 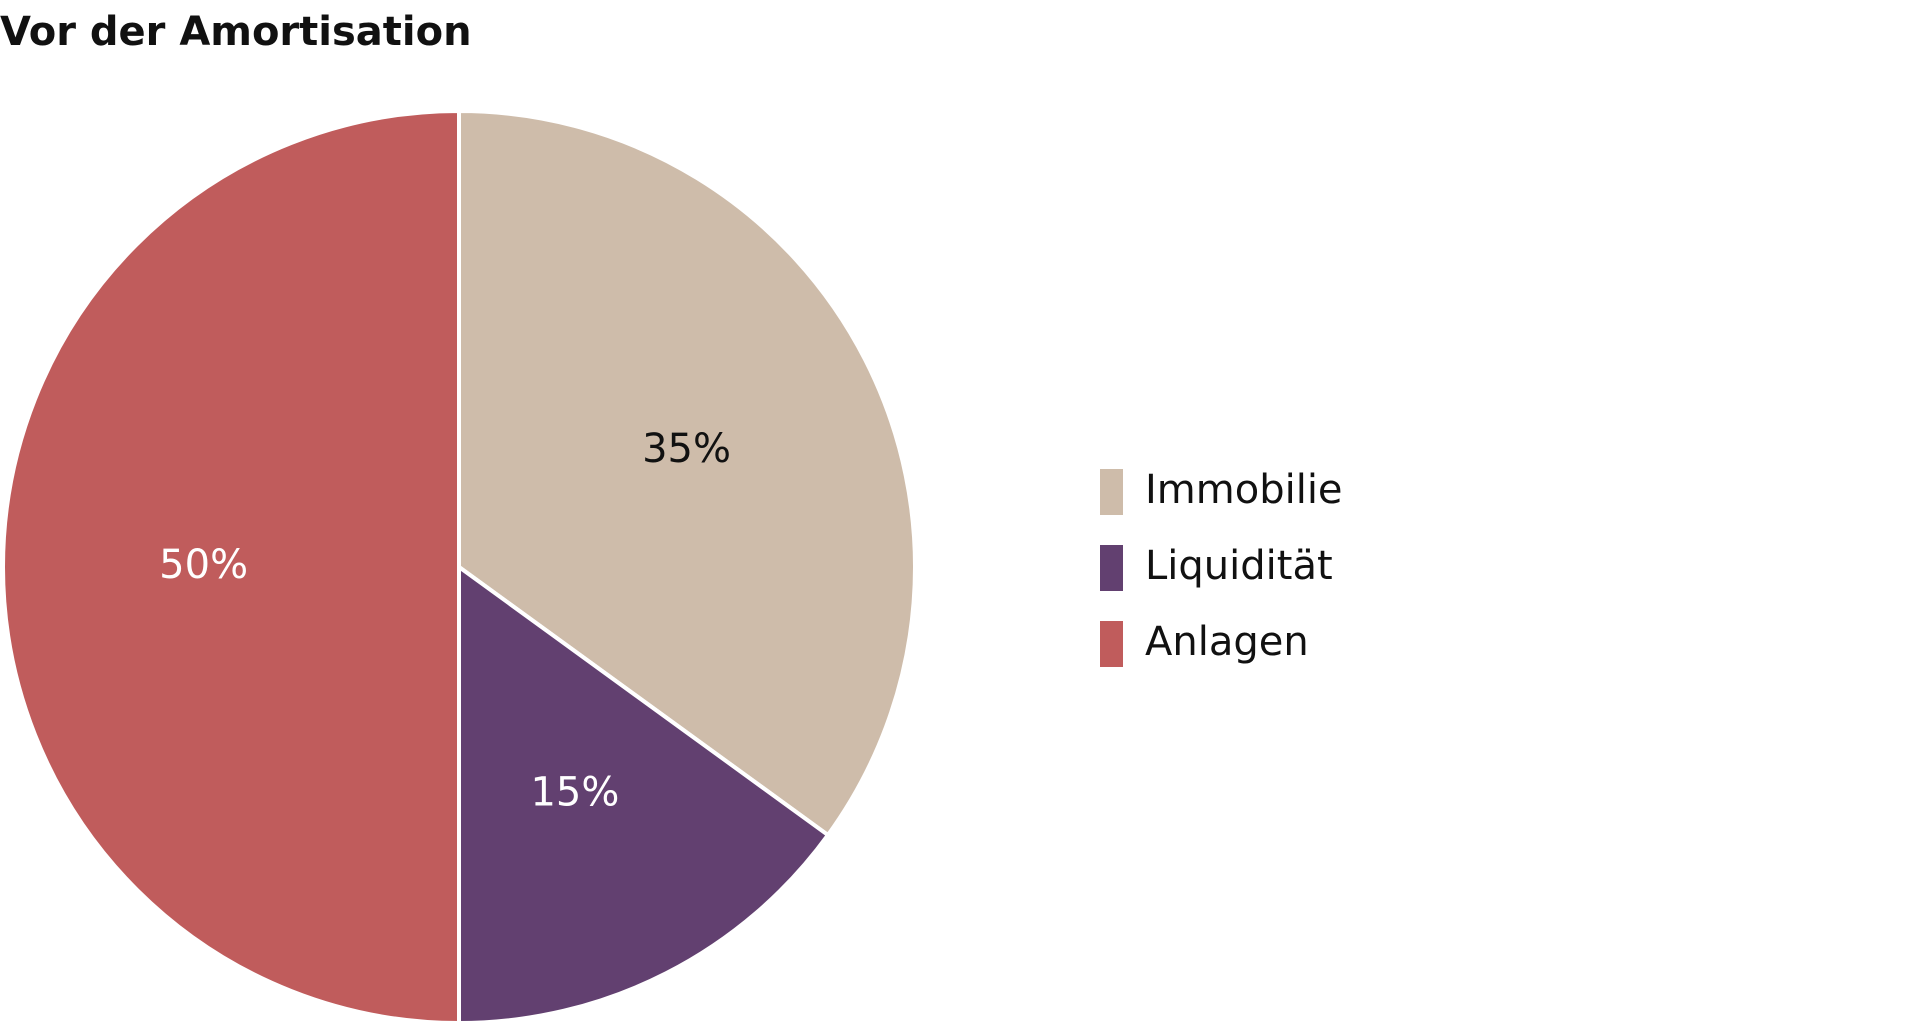 What do you see at coordinates (236, 32) in the screenshot?
I see `chart-title: Vor der Amortisation` at bounding box center [236, 32].